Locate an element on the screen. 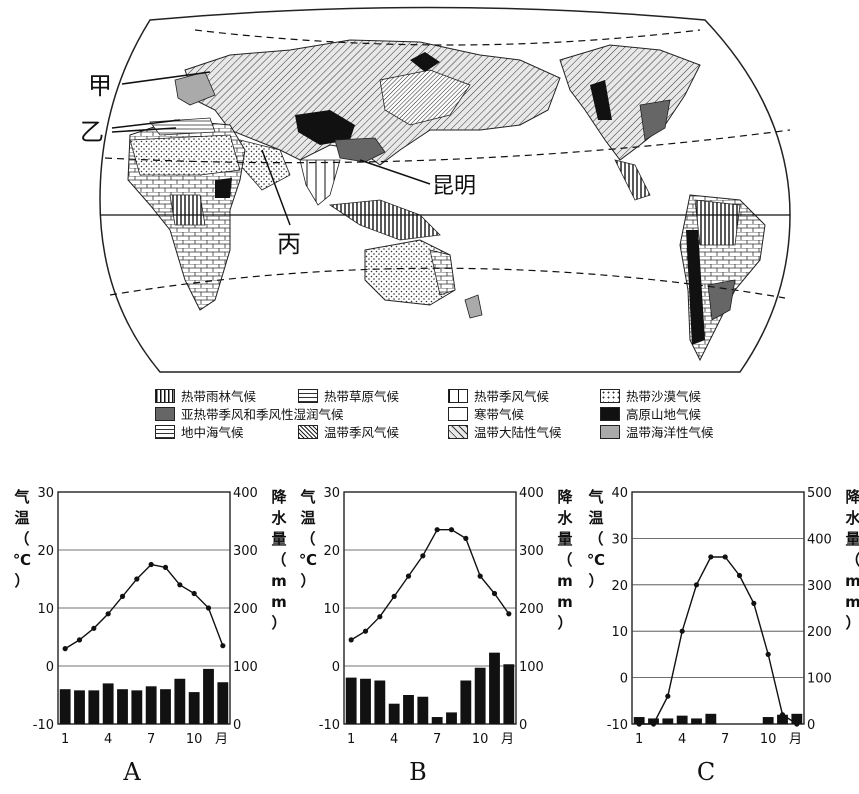  ylabel-left-char: ） is located at coordinates (307, 581).